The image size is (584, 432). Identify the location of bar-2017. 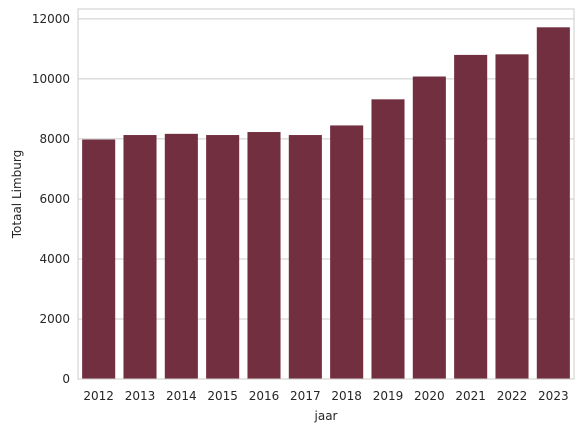
(305, 257).